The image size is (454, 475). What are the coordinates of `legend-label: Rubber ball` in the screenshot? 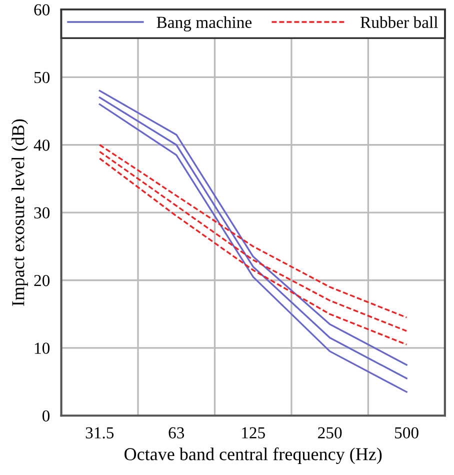 It's located at (399, 22).